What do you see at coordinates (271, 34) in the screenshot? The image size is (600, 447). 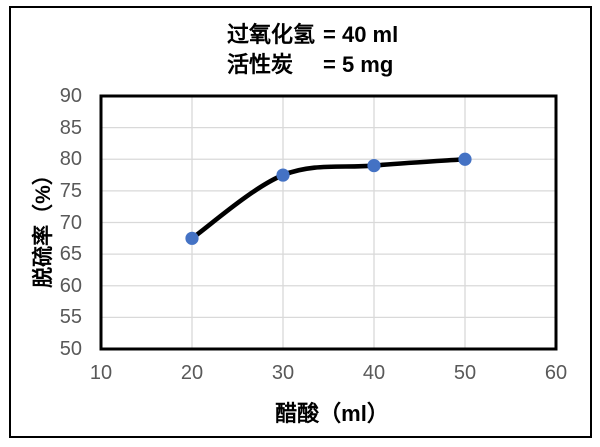 I see `title-line1-label: 过氧化氢` at bounding box center [271, 34].